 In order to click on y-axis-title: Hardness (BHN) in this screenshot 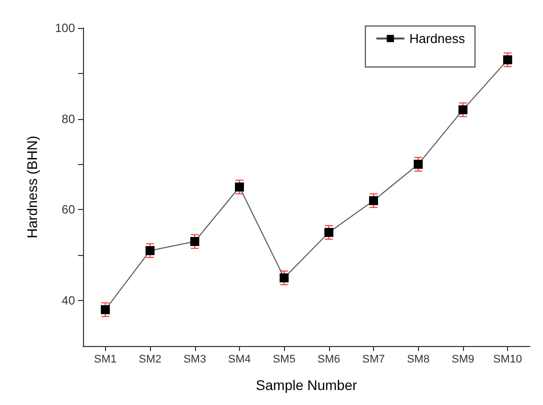, I will do `click(32, 187)`.